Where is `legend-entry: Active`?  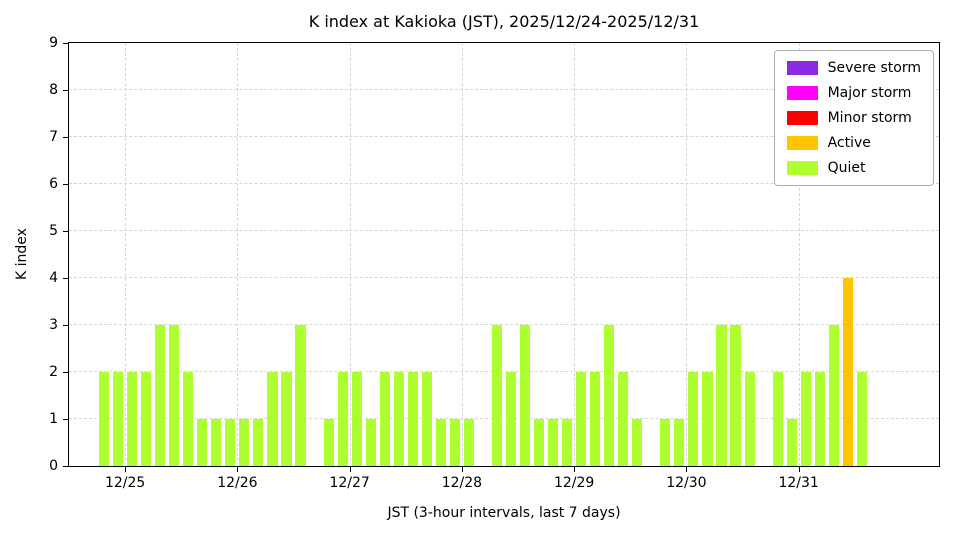
legend-entry: Active is located at coordinates (853, 143).